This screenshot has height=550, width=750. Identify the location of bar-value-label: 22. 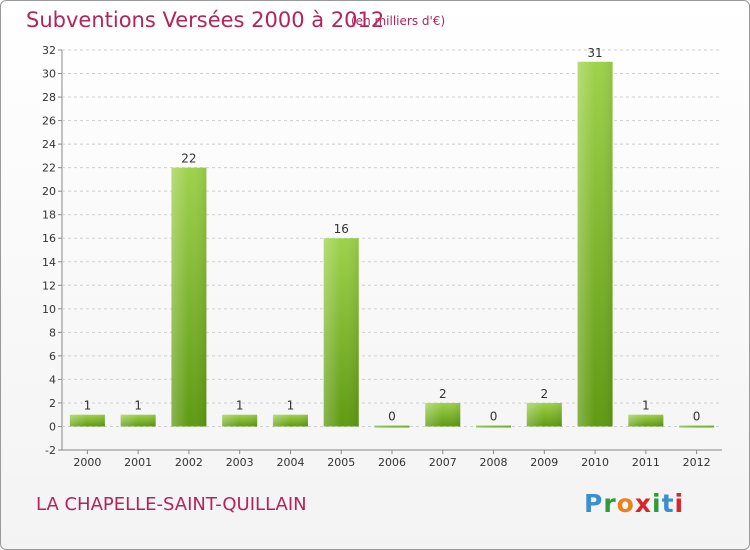
(188, 159).